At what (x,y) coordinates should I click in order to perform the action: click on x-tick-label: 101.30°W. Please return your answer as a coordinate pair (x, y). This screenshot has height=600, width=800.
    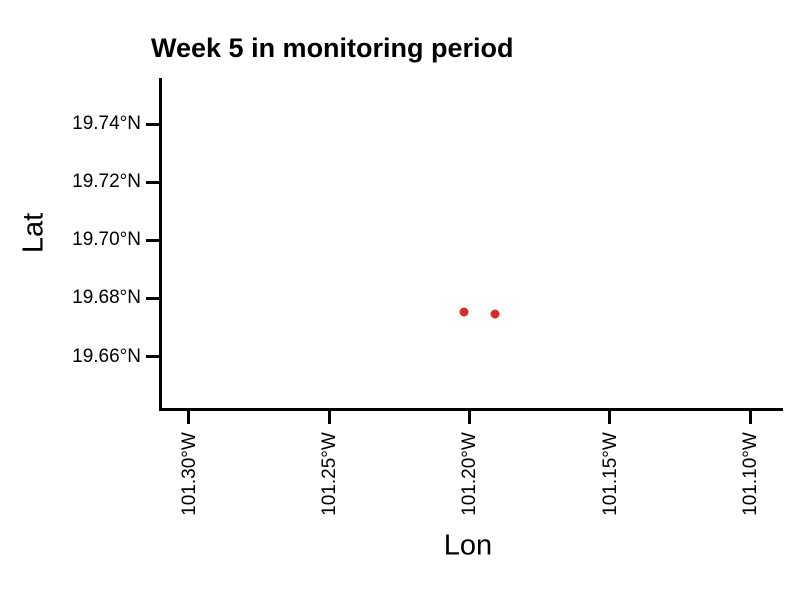
    Looking at the image, I should click on (189, 474).